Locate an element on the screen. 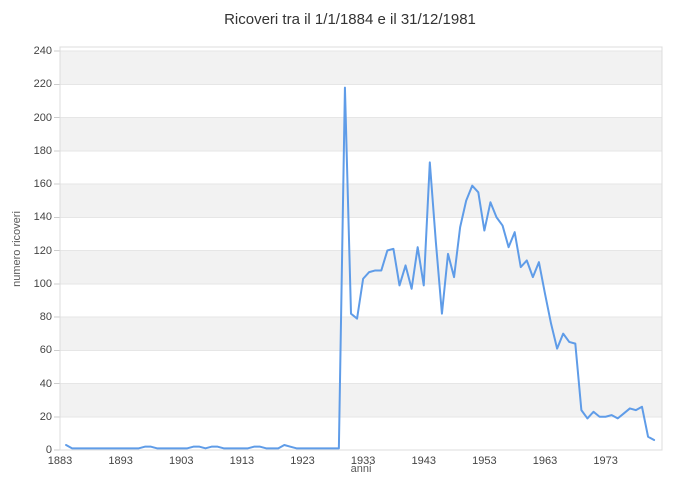 The height and width of the screenshot is (500, 700). y-tick-label: 220 is located at coordinates (42, 84).